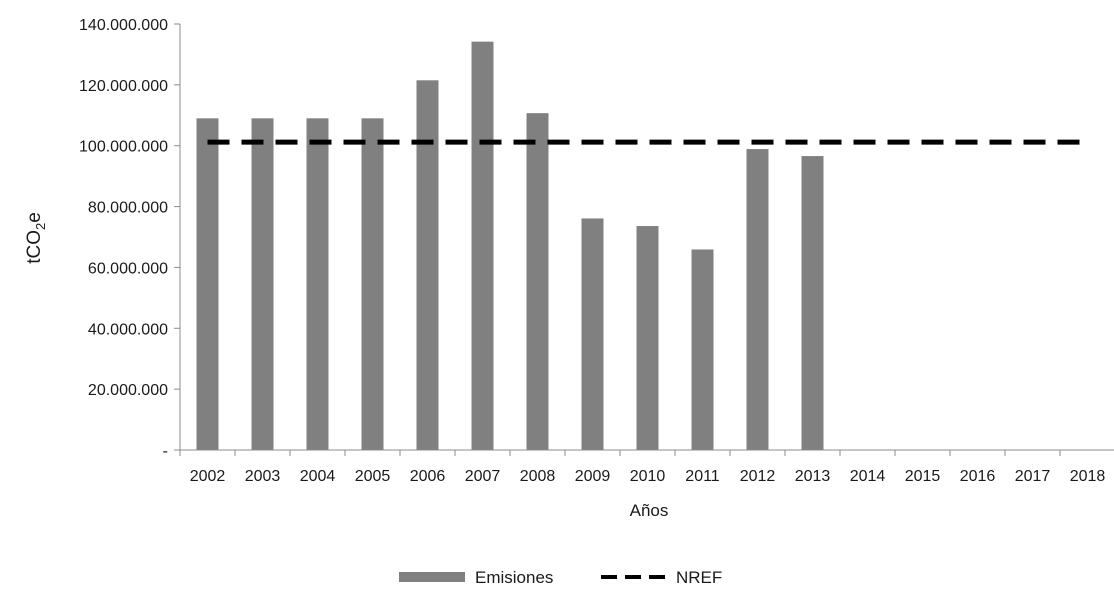 Image resolution: width=1114 pixels, height=590 pixels. Describe the element at coordinates (208, 476) in the screenshot. I see `x-tick-label: 2002` at that location.